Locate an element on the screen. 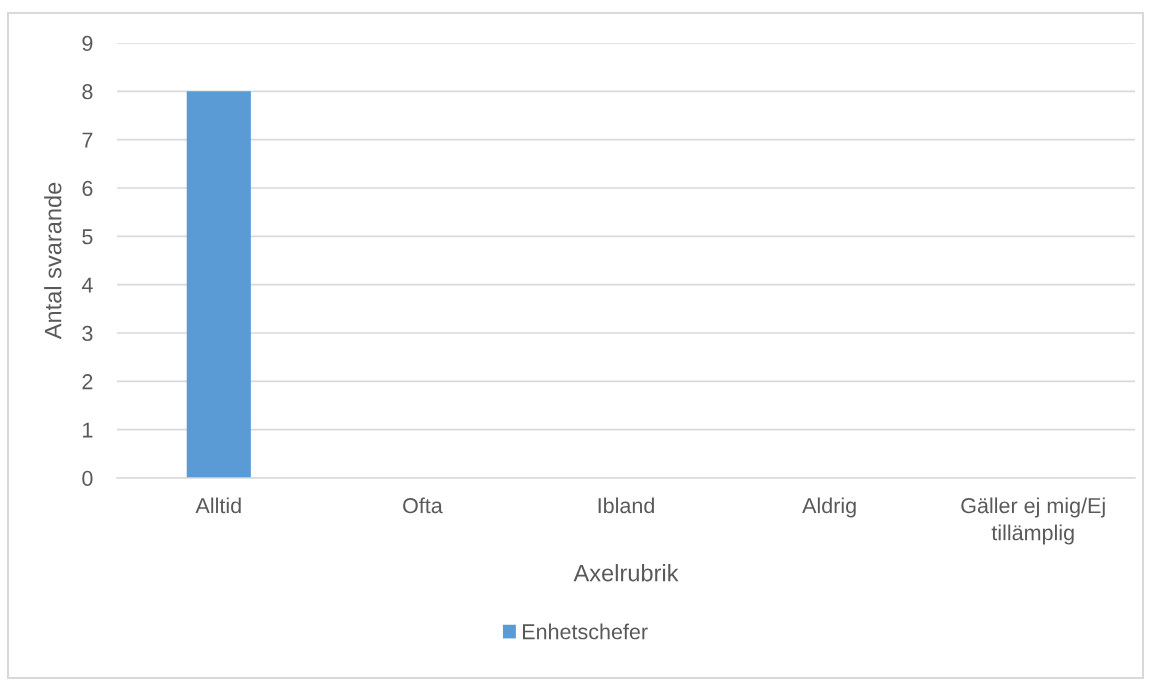 This screenshot has width=1151, height=680. x-tick-label: Alltid is located at coordinates (218, 505).